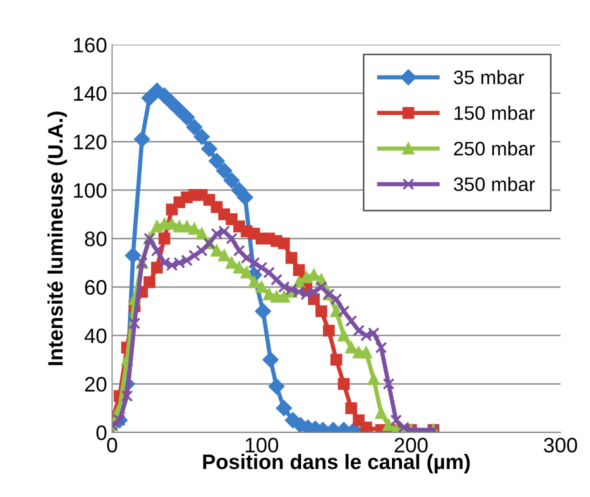  What do you see at coordinates (411, 445) in the screenshot?
I see `x-tick-label: 200` at bounding box center [411, 445].